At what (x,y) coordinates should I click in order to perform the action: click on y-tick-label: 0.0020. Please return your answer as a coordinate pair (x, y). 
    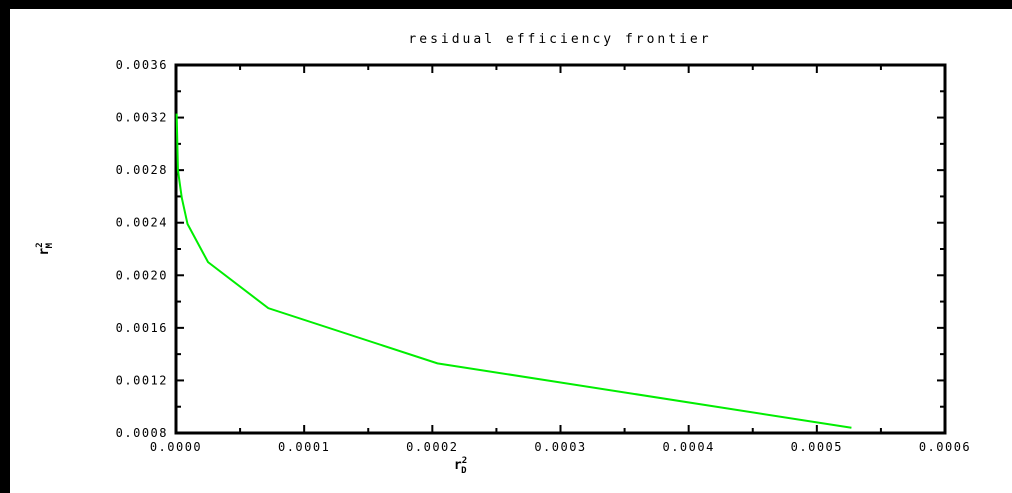
    Looking at the image, I should click on (142, 275).